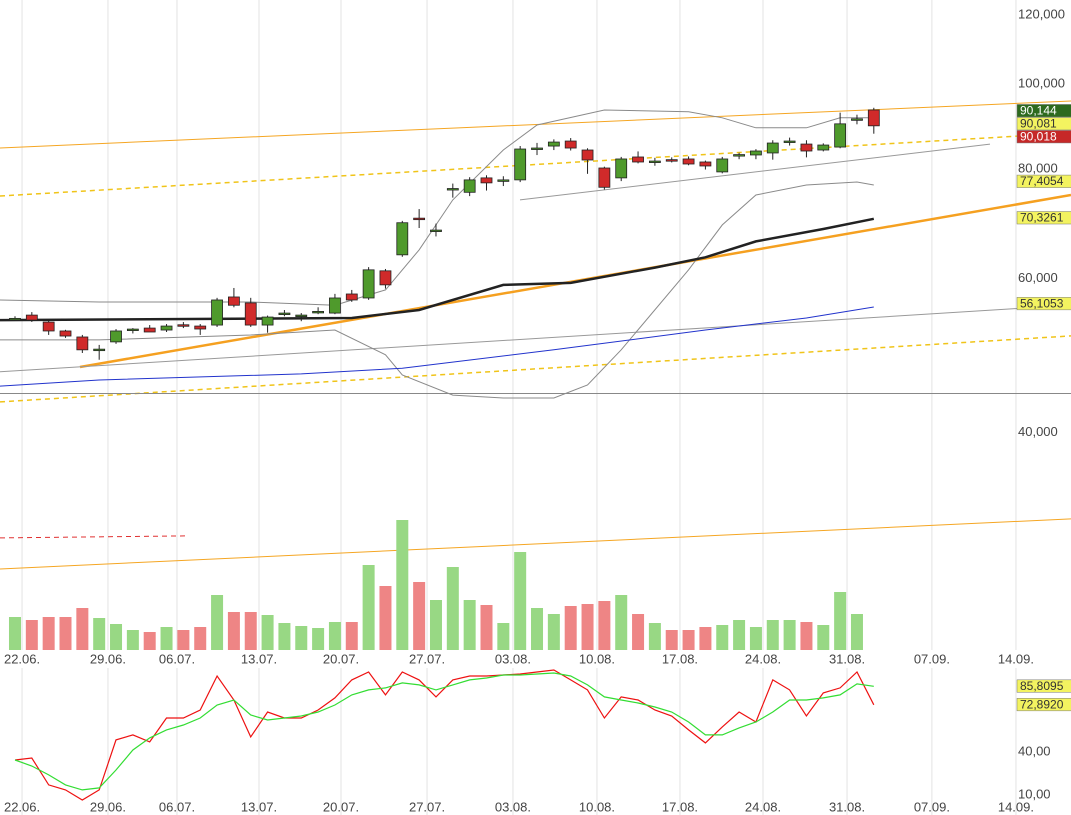 The width and height of the screenshot is (1071, 815). What do you see at coordinates (1034, 750) in the screenshot?
I see `y-tick-label: 40,00` at bounding box center [1034, 750].